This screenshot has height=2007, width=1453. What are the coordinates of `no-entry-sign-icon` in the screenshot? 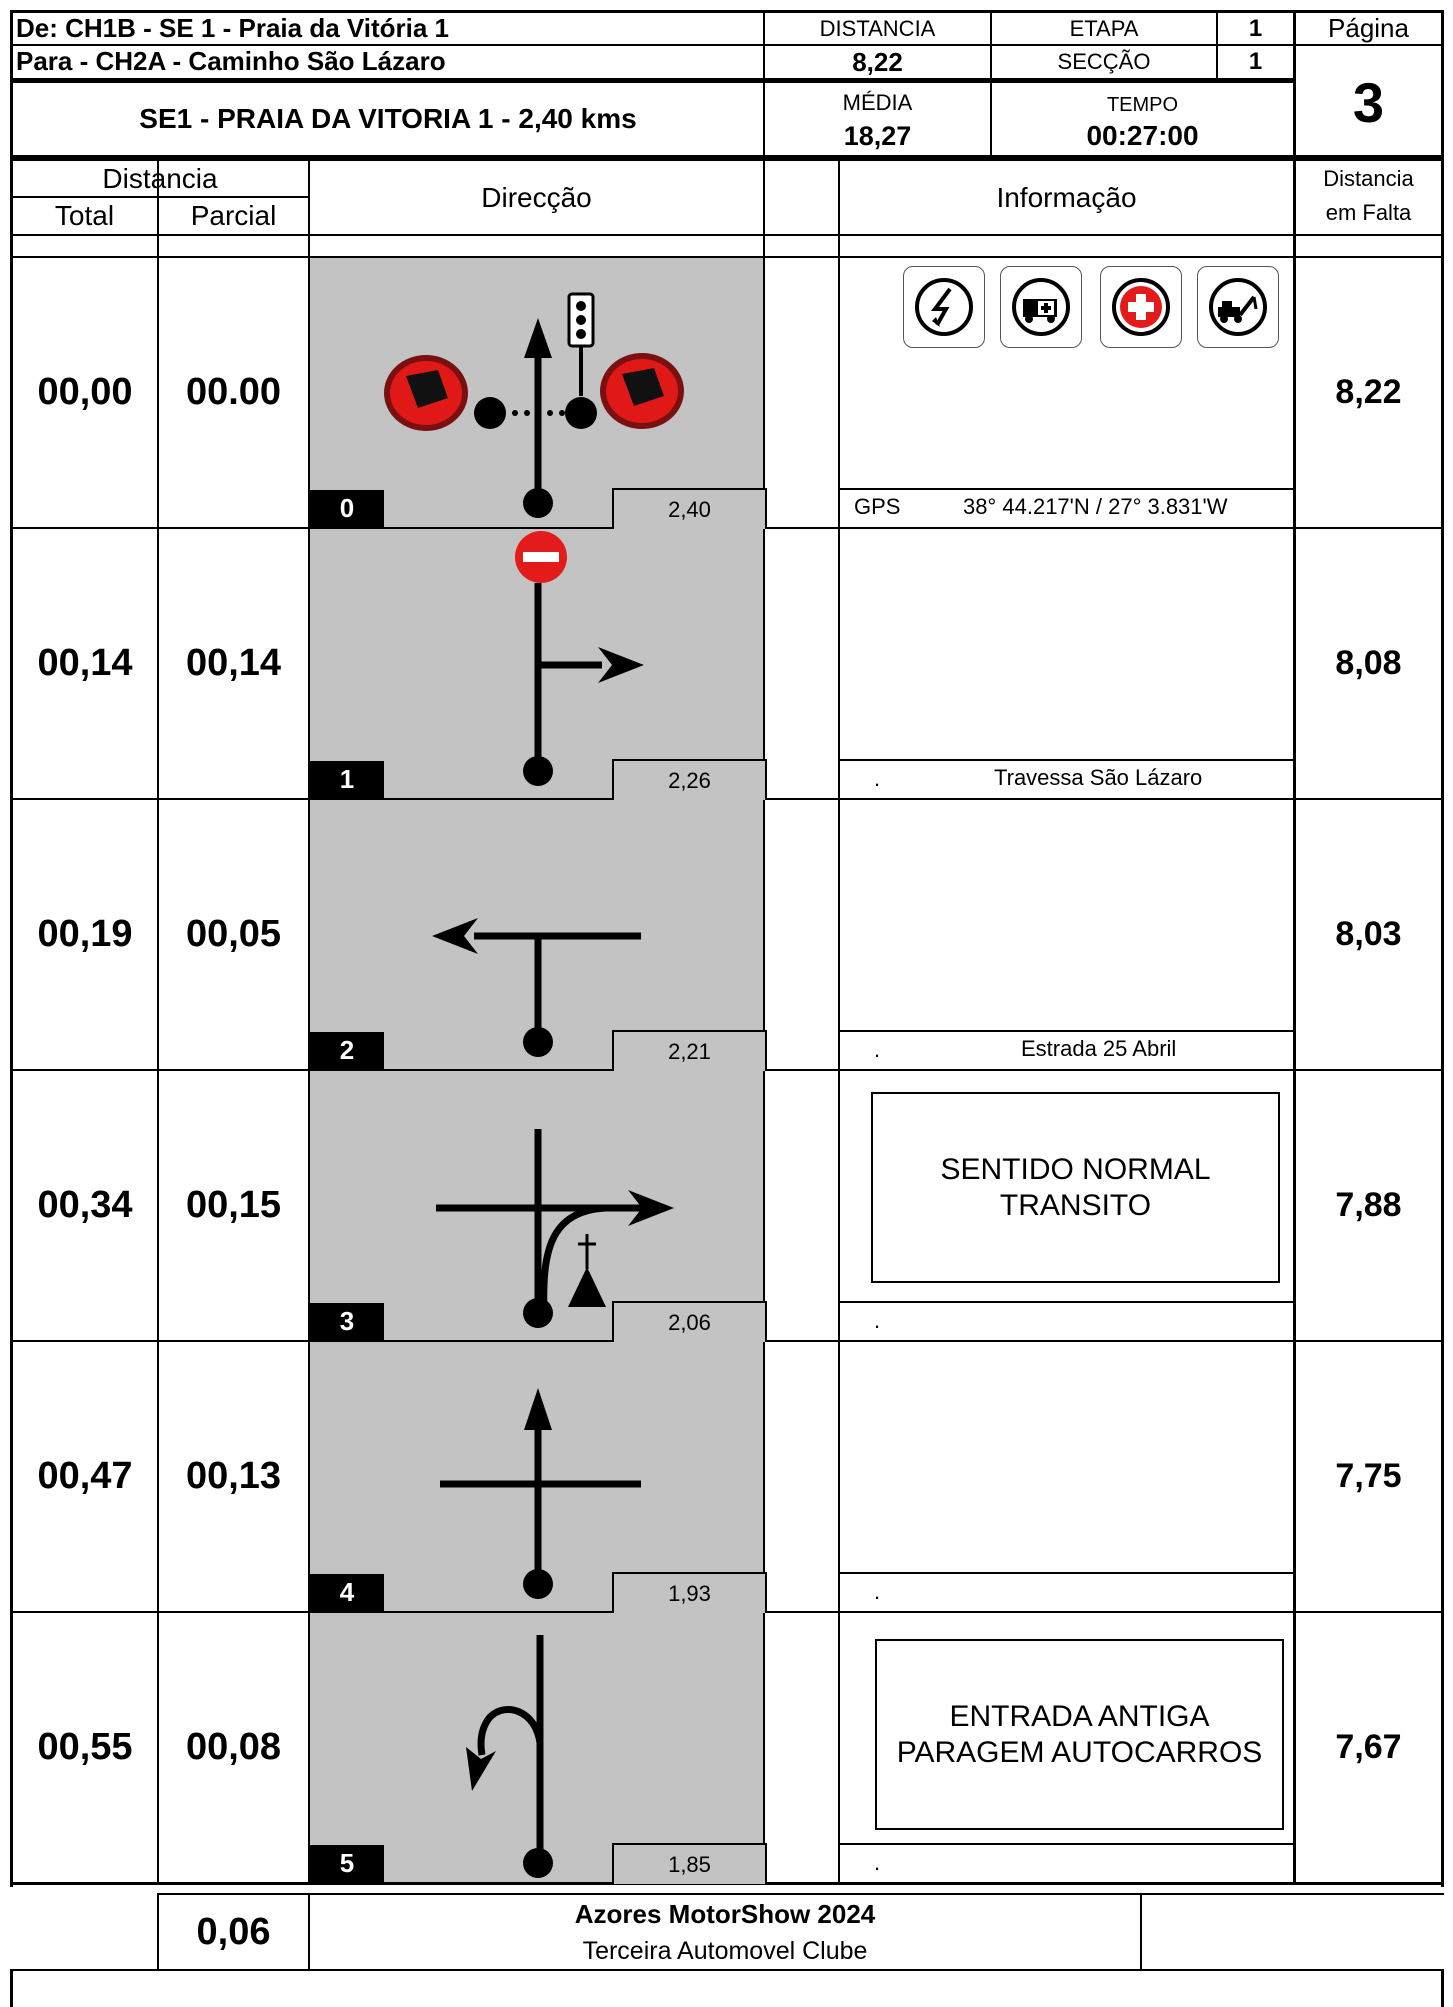 It's located at (541, 557).